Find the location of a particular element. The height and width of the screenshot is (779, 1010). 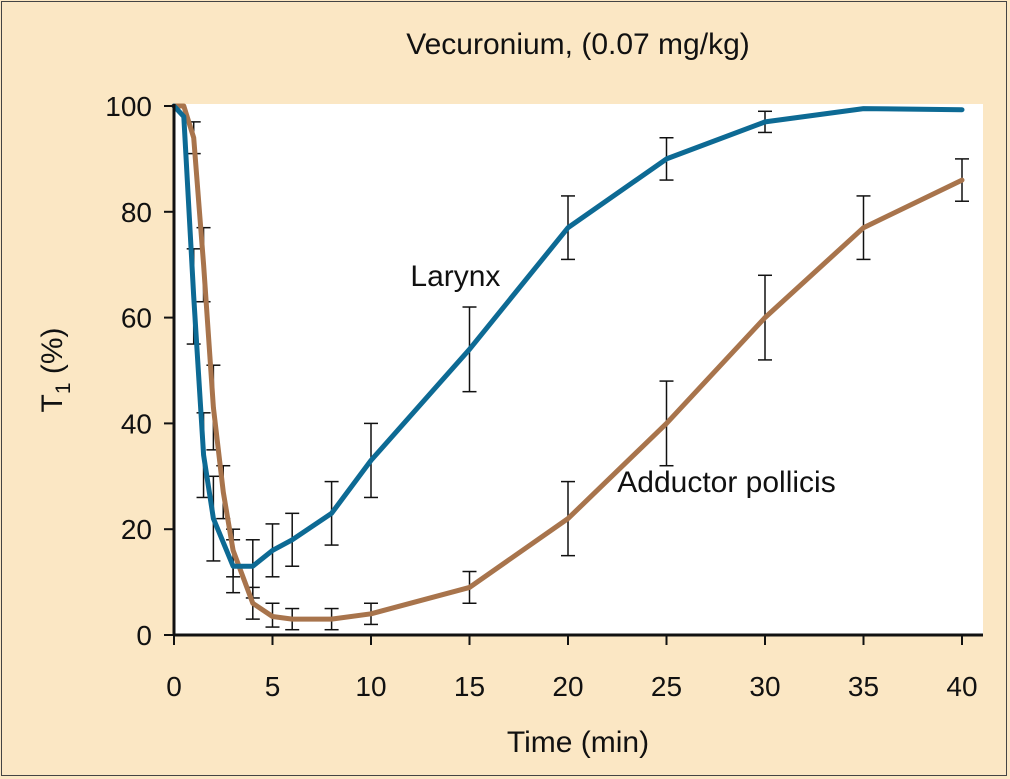

y-tick-label: 0 is located at coordinates (144, 635).